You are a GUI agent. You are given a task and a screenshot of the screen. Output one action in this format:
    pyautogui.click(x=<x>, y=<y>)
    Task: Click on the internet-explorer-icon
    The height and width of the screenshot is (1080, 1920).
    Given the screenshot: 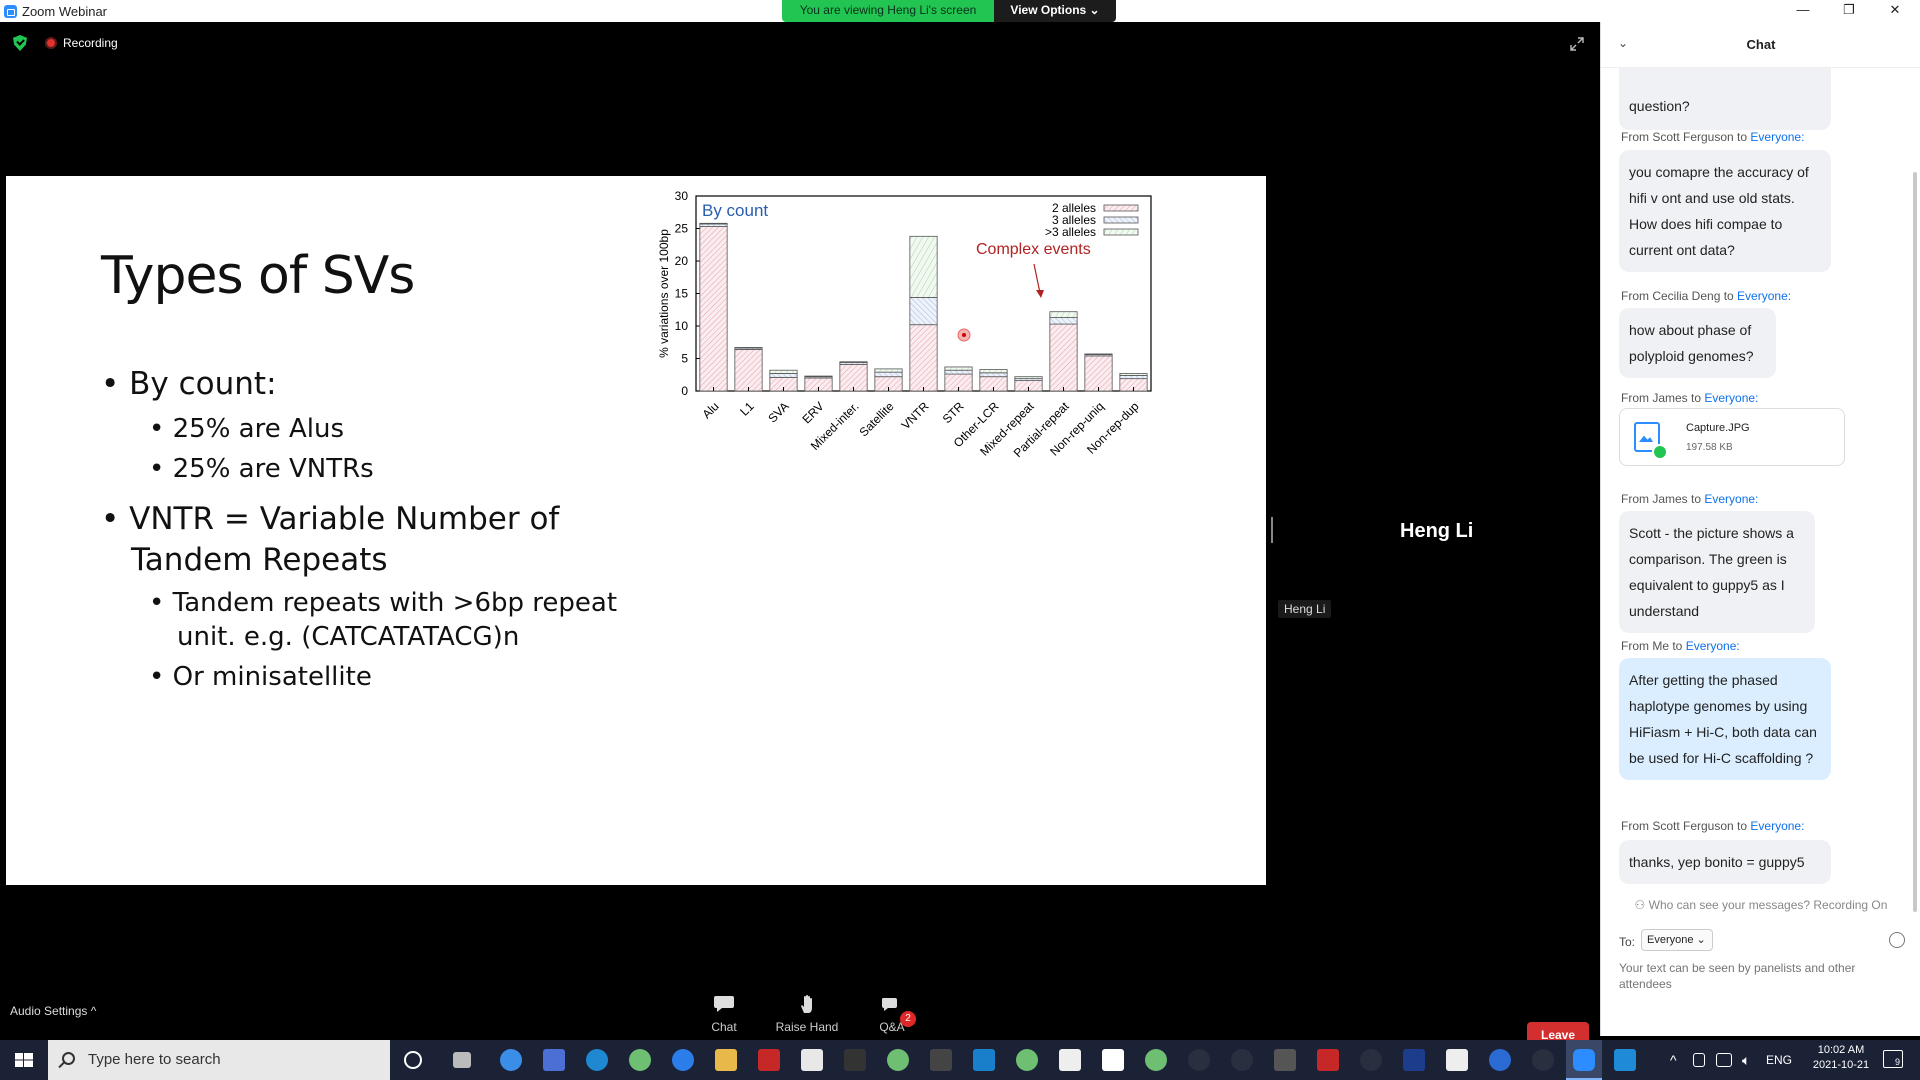 What is the action you would take?
    pyautogui.click(x=511, y=1060)
    